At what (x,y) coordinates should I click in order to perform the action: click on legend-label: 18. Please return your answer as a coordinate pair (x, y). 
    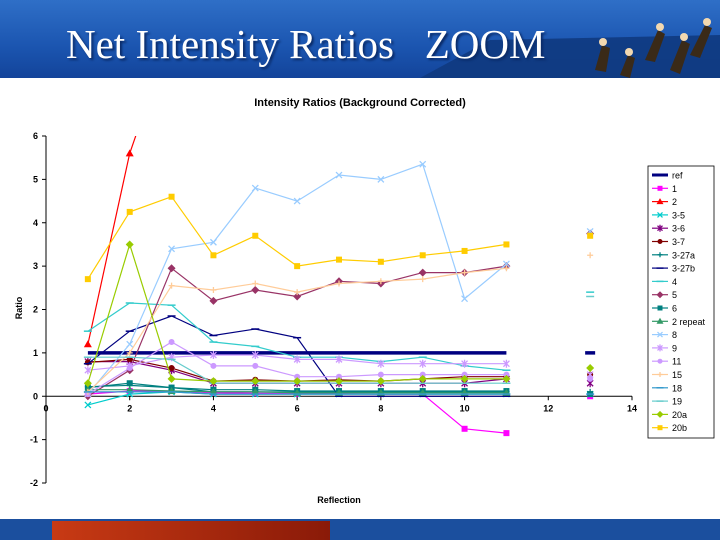
    Looking at the image, I should click on (677, 388).